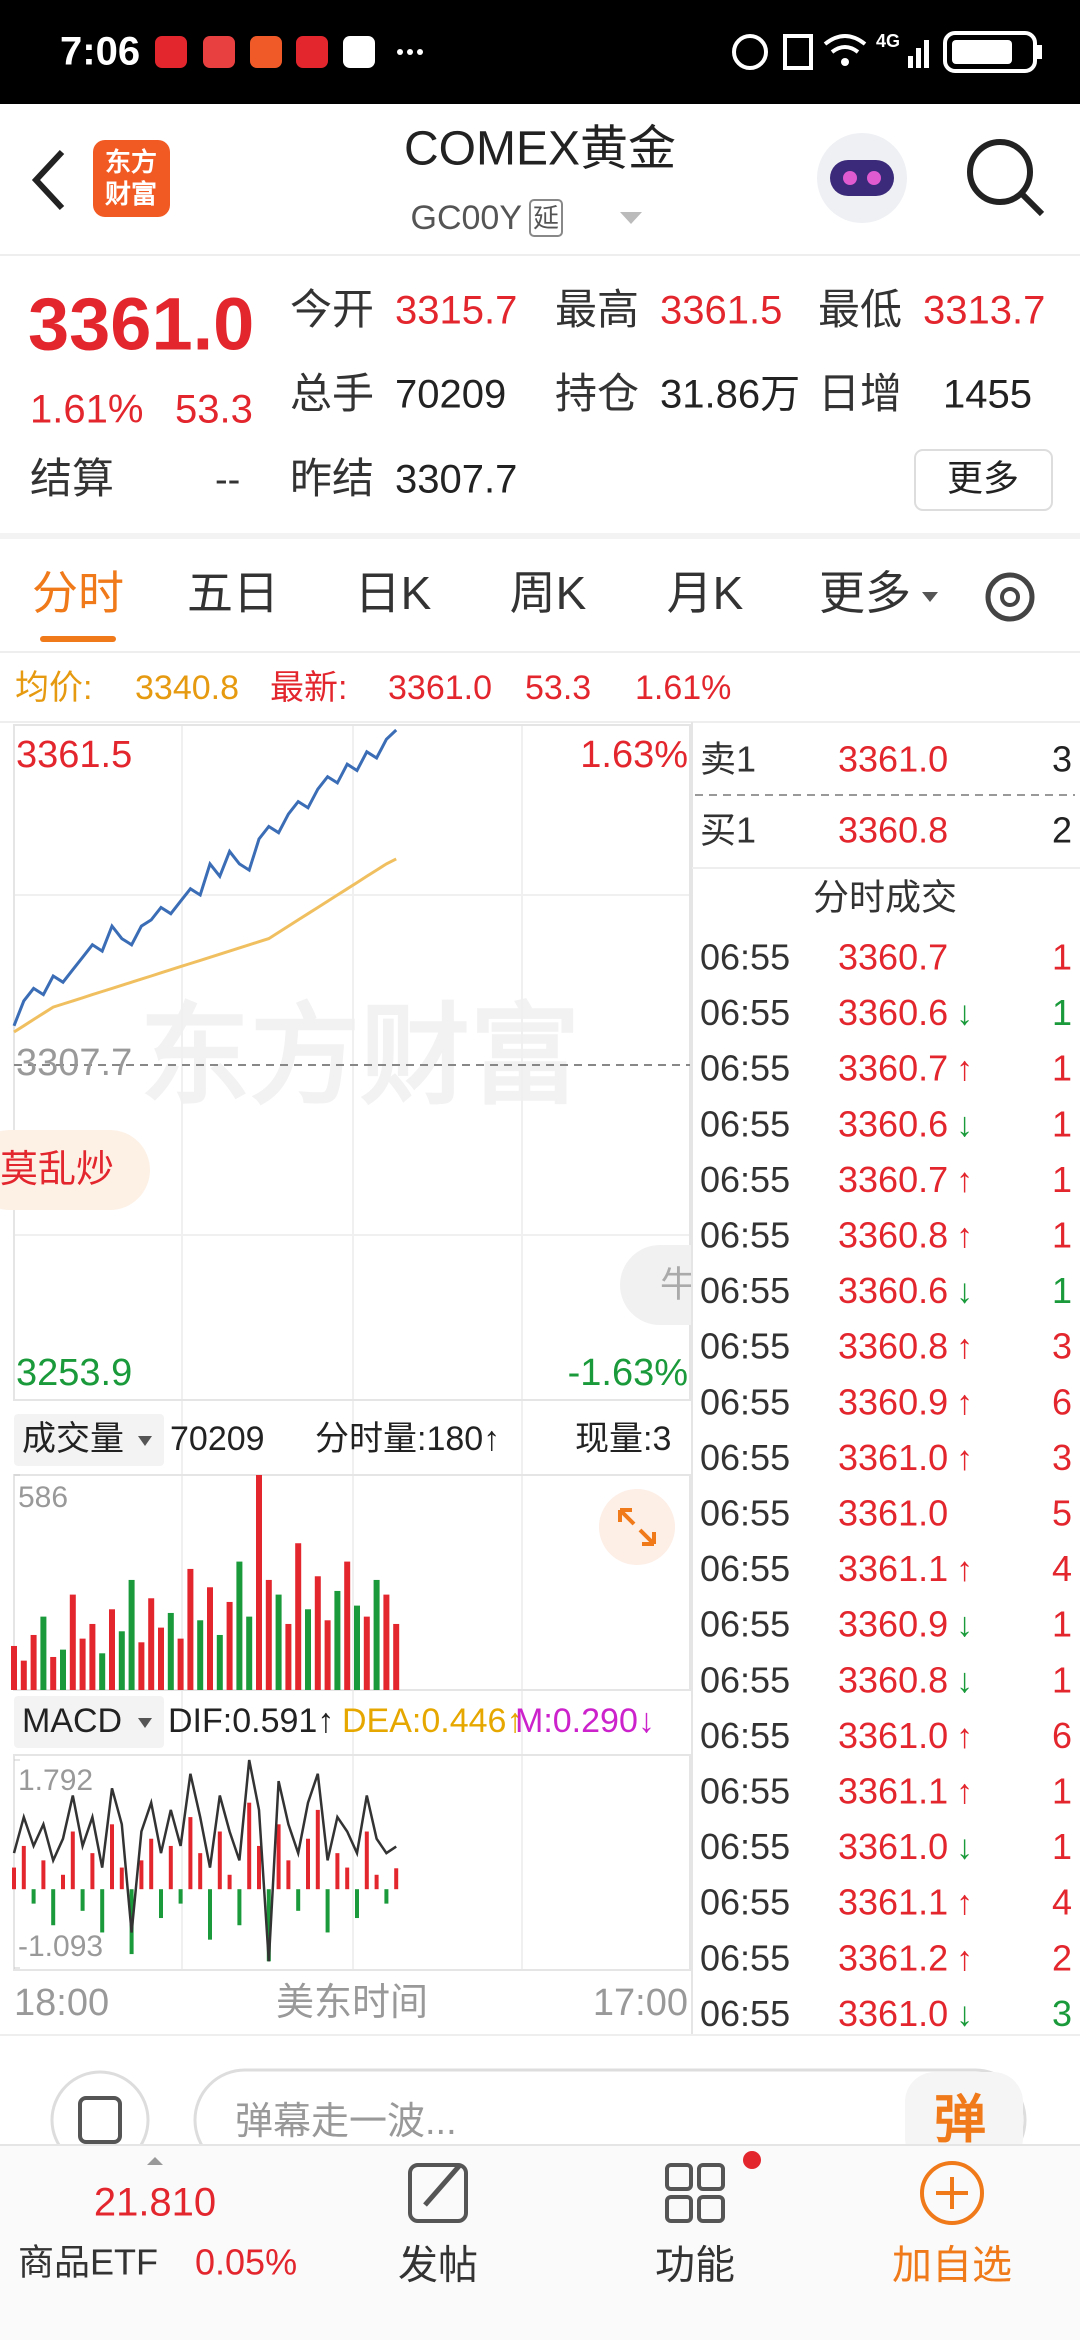  I want to click on delay-tag: 延, so click(546, 218).